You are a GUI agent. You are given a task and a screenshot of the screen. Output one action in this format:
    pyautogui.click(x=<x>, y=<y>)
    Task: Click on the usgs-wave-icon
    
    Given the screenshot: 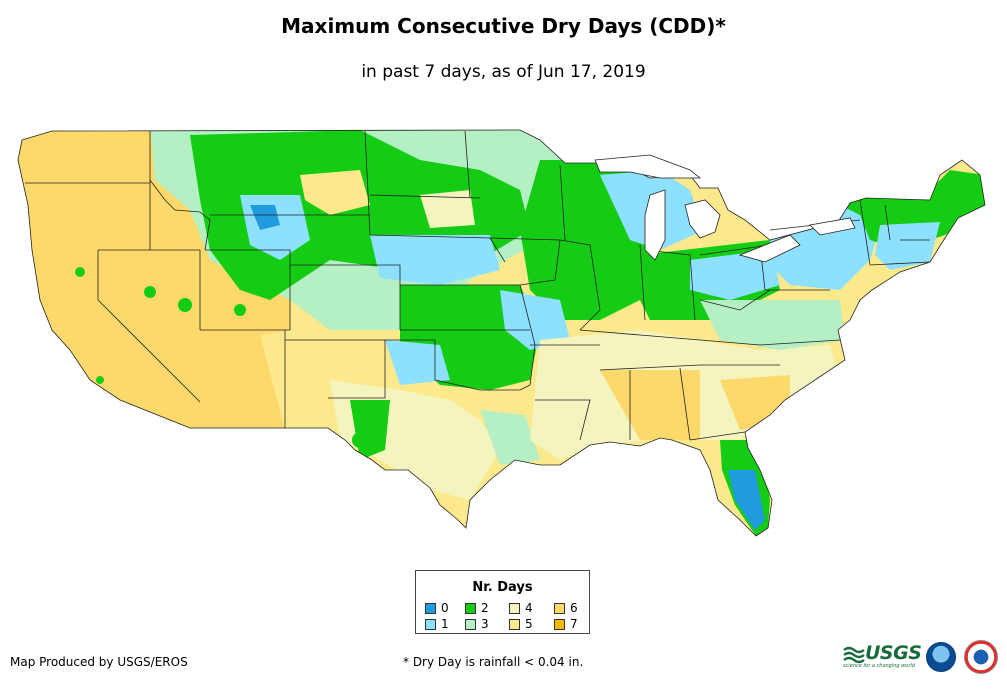 What is the action you would take?
    pyautogui.click(x=854, y=655)
    